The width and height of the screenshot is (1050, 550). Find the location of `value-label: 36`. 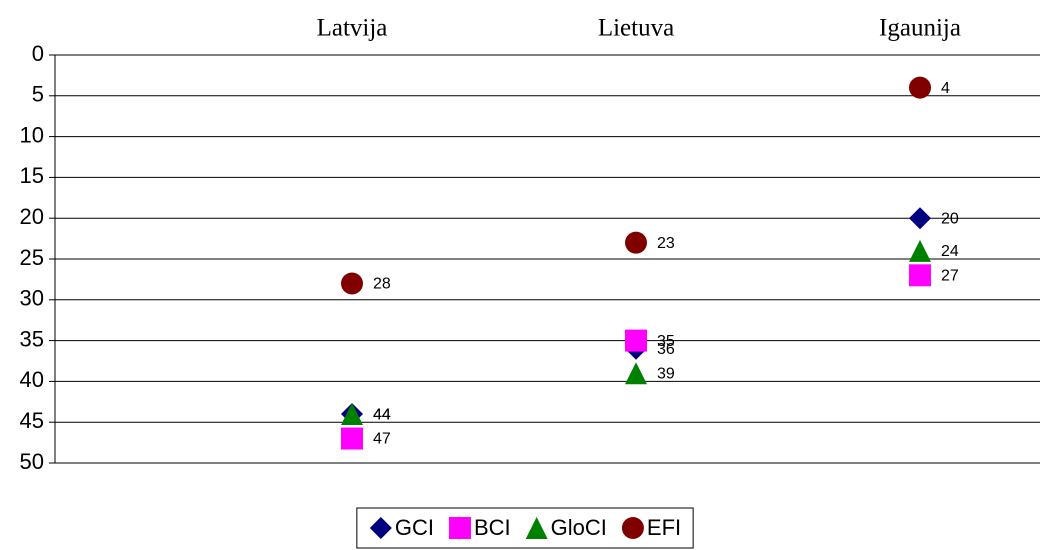

value-label: 36 is located at coordinates (666, 349).